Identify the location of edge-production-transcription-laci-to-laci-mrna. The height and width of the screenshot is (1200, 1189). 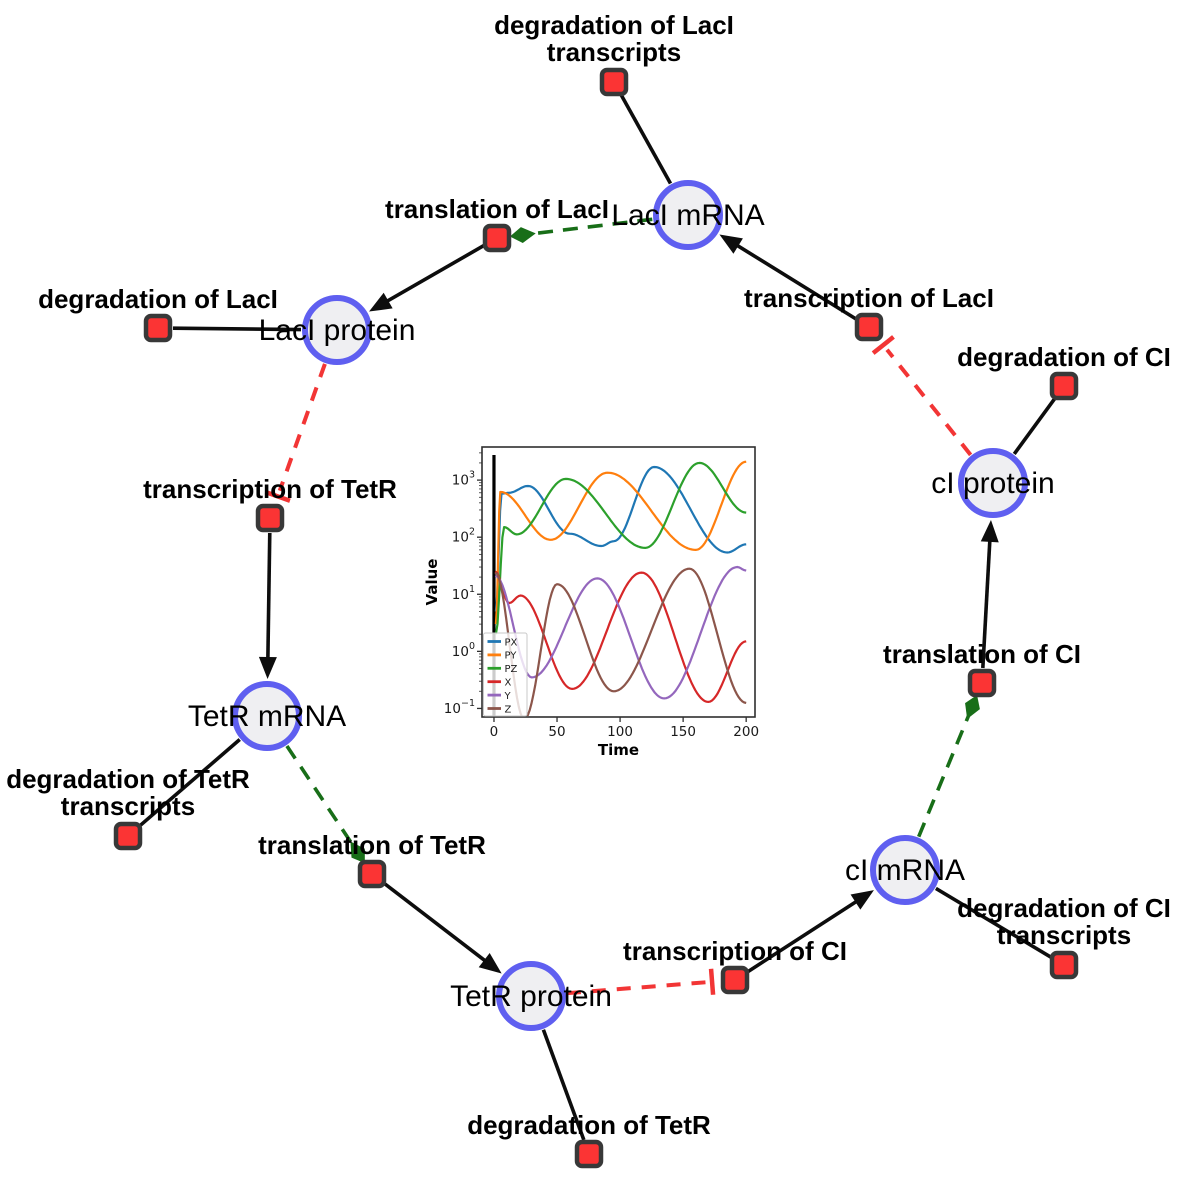
(794, 280).